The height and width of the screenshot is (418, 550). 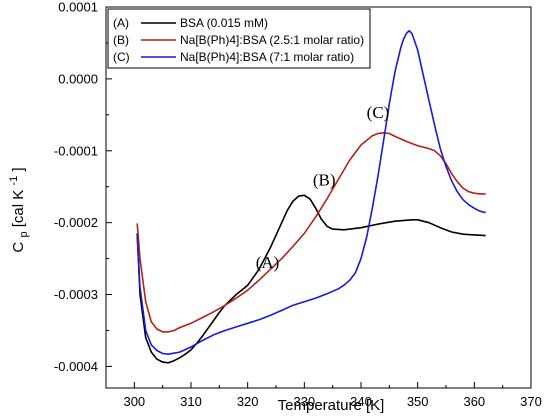 I want to click on x-tick-label: 350, so click(x=418, y=401).